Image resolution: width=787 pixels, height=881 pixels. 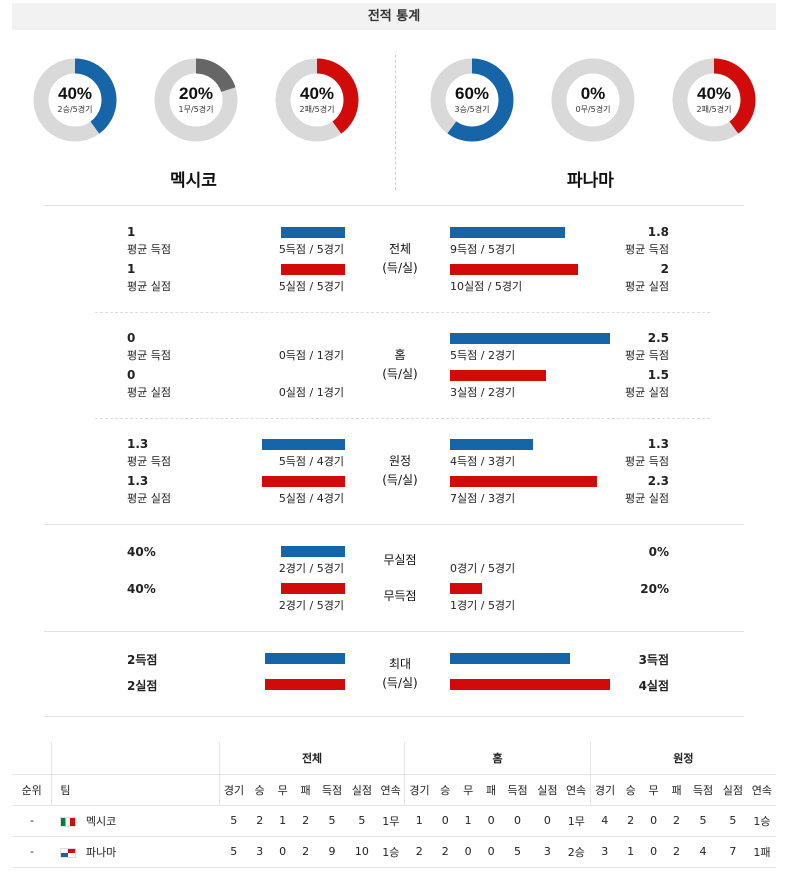 What do you see at coordinates (547, 821) in the screenshot?
I see `cell-home-5: 0` at bounding box center [547, 821].